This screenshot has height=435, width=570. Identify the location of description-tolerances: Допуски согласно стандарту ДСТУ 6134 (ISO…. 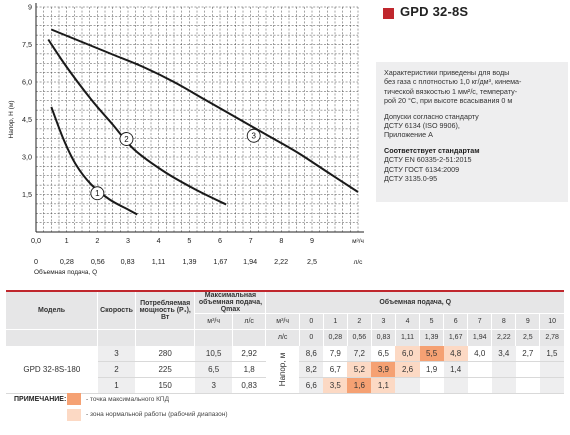
(472, 126).